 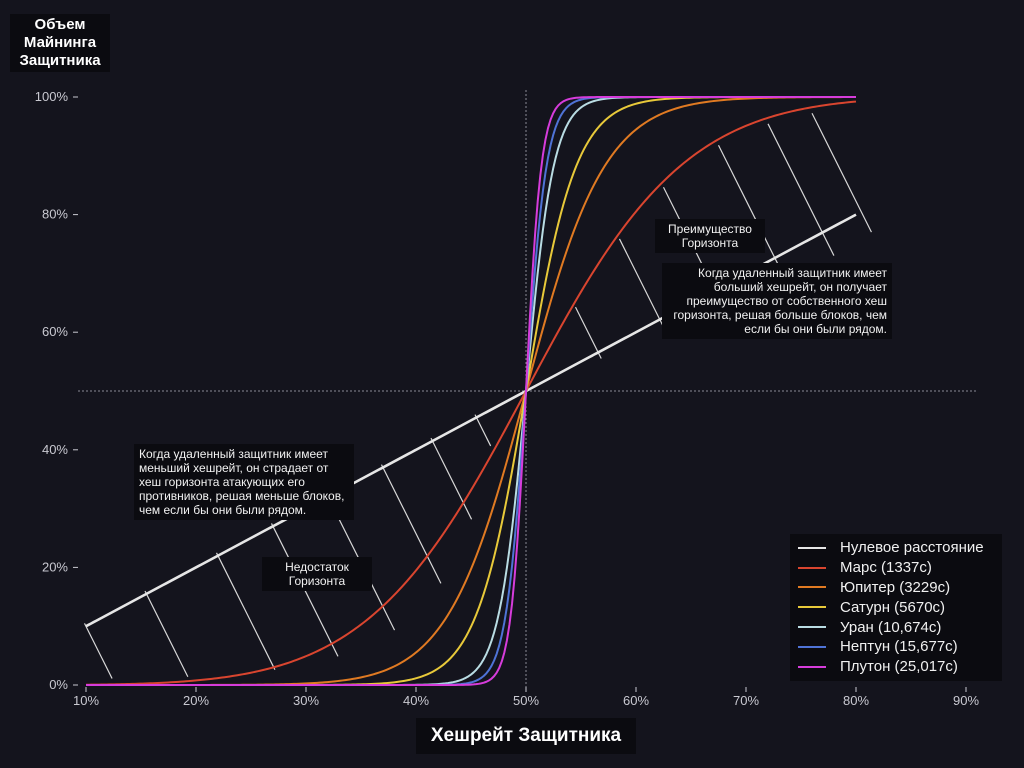 What do you see at coordinates (893, 607) in the screenshot?
I see `legend-label: Сатурн (5670с)` at bounding box center [893, 607].